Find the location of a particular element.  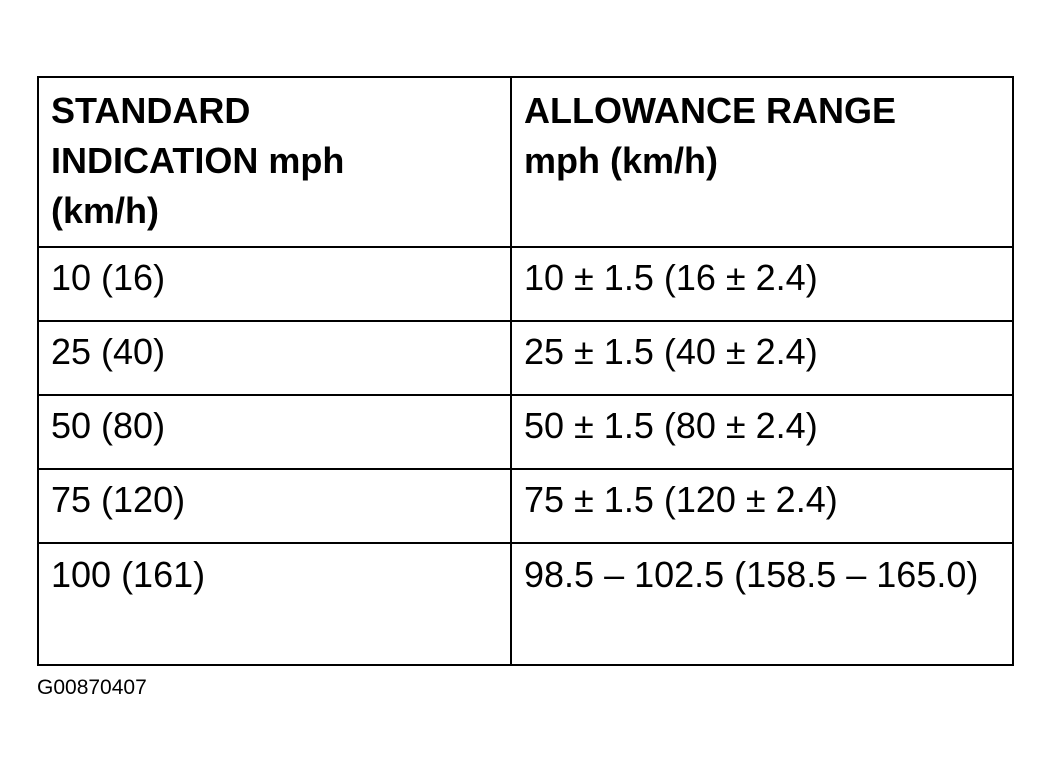

header-line: mph (km/h) is located at coordinates (621, 160).